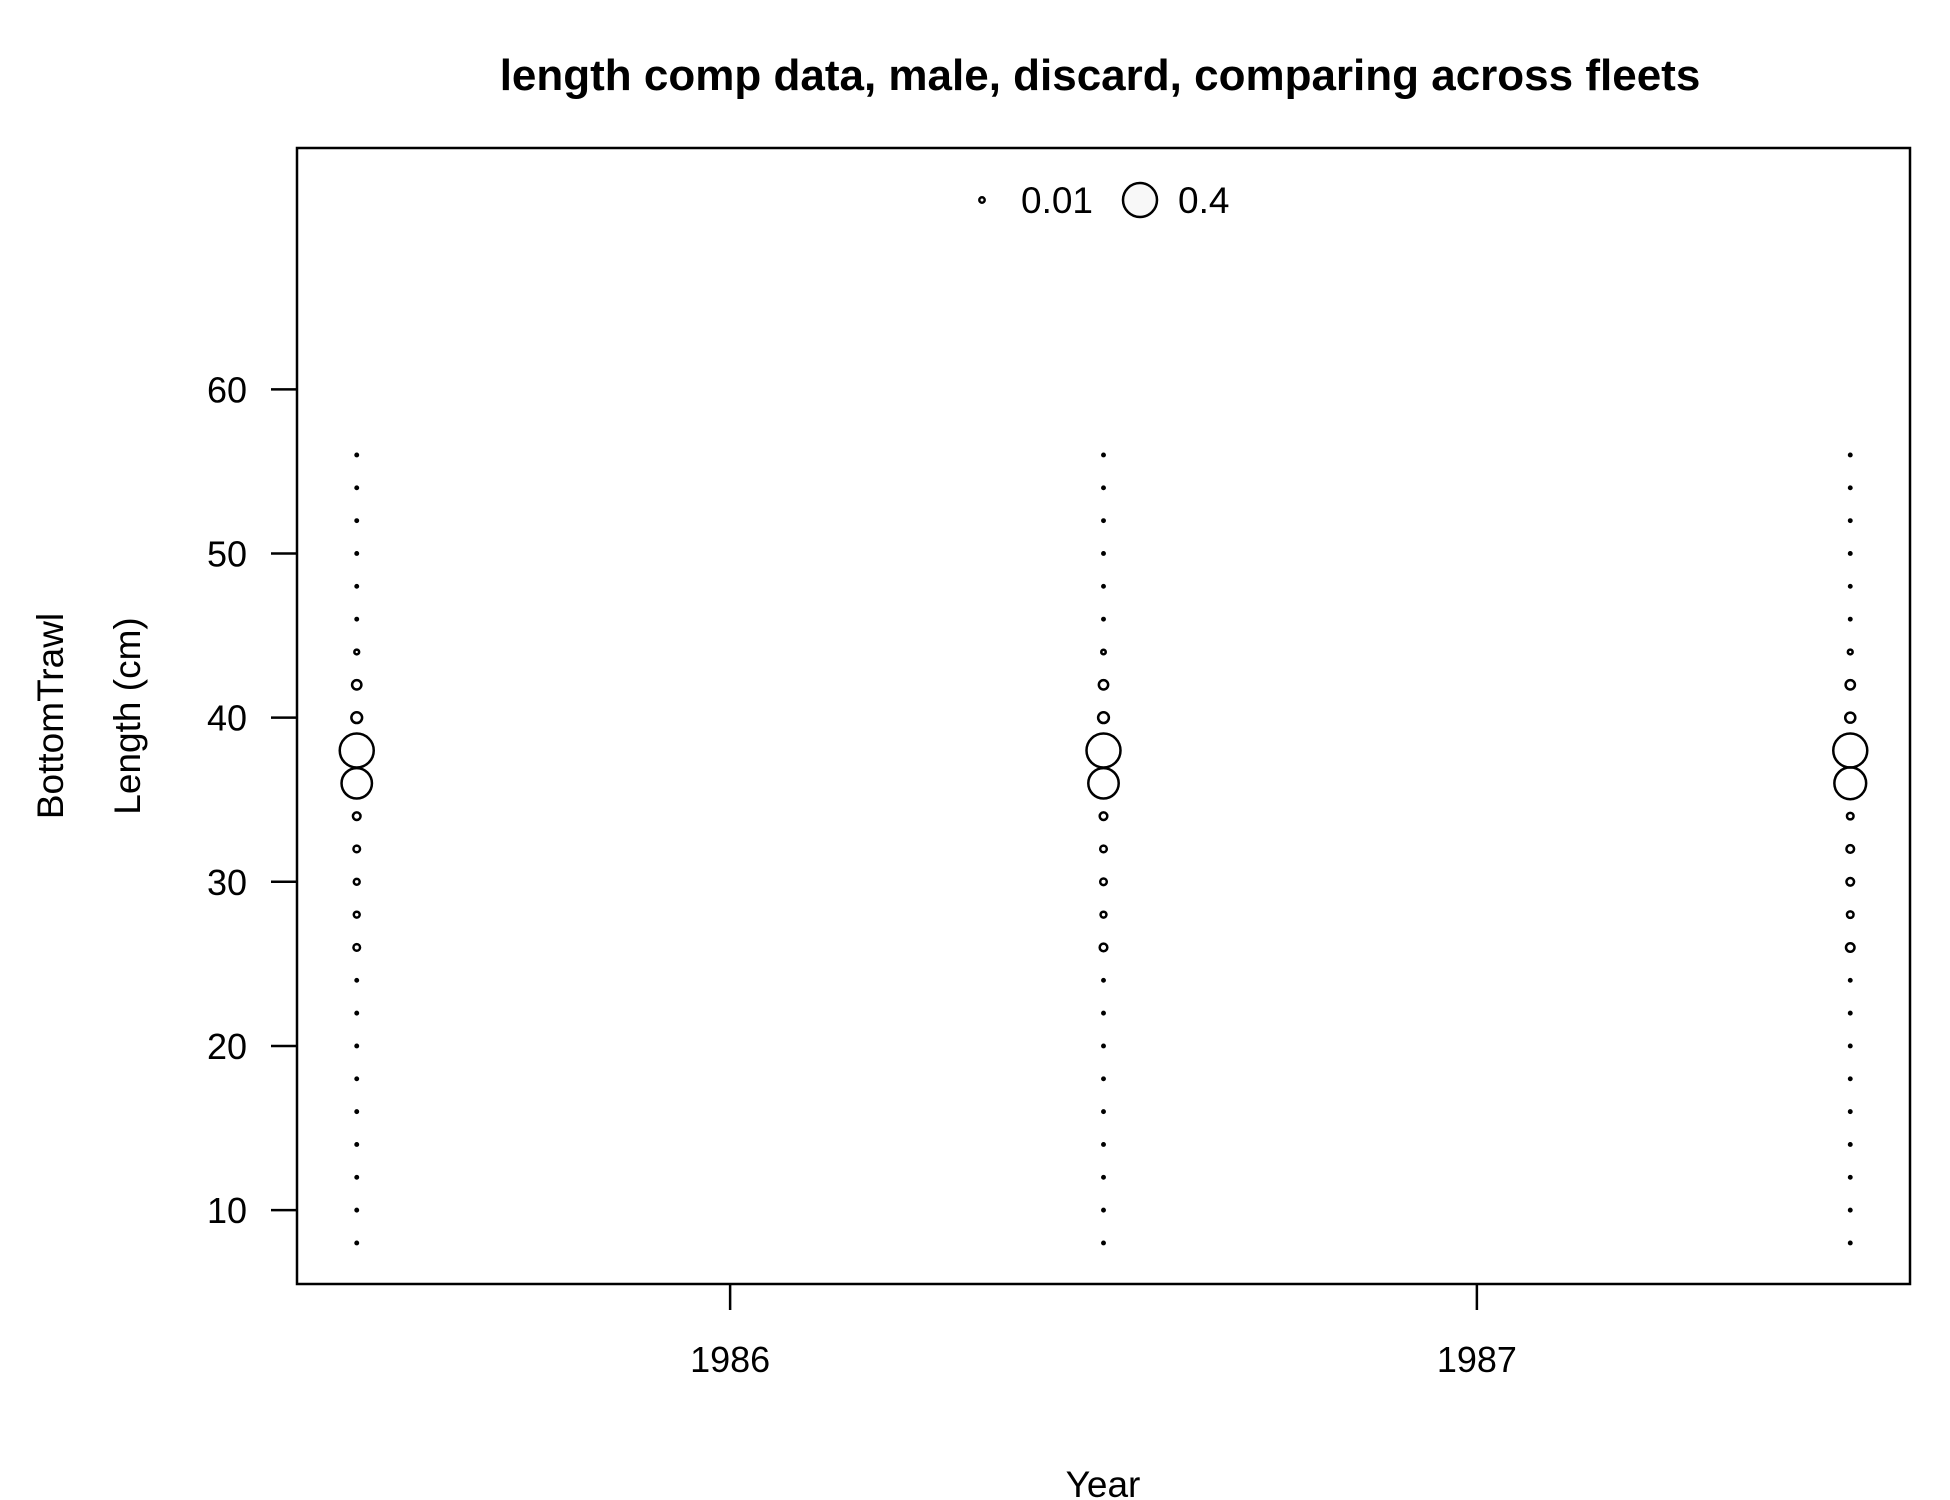 This screenshot has height=1500, width=1950. Describe the element at coordinates (1103, 652) in the screenshot. I see `bubble-1986.5-44` at that location.